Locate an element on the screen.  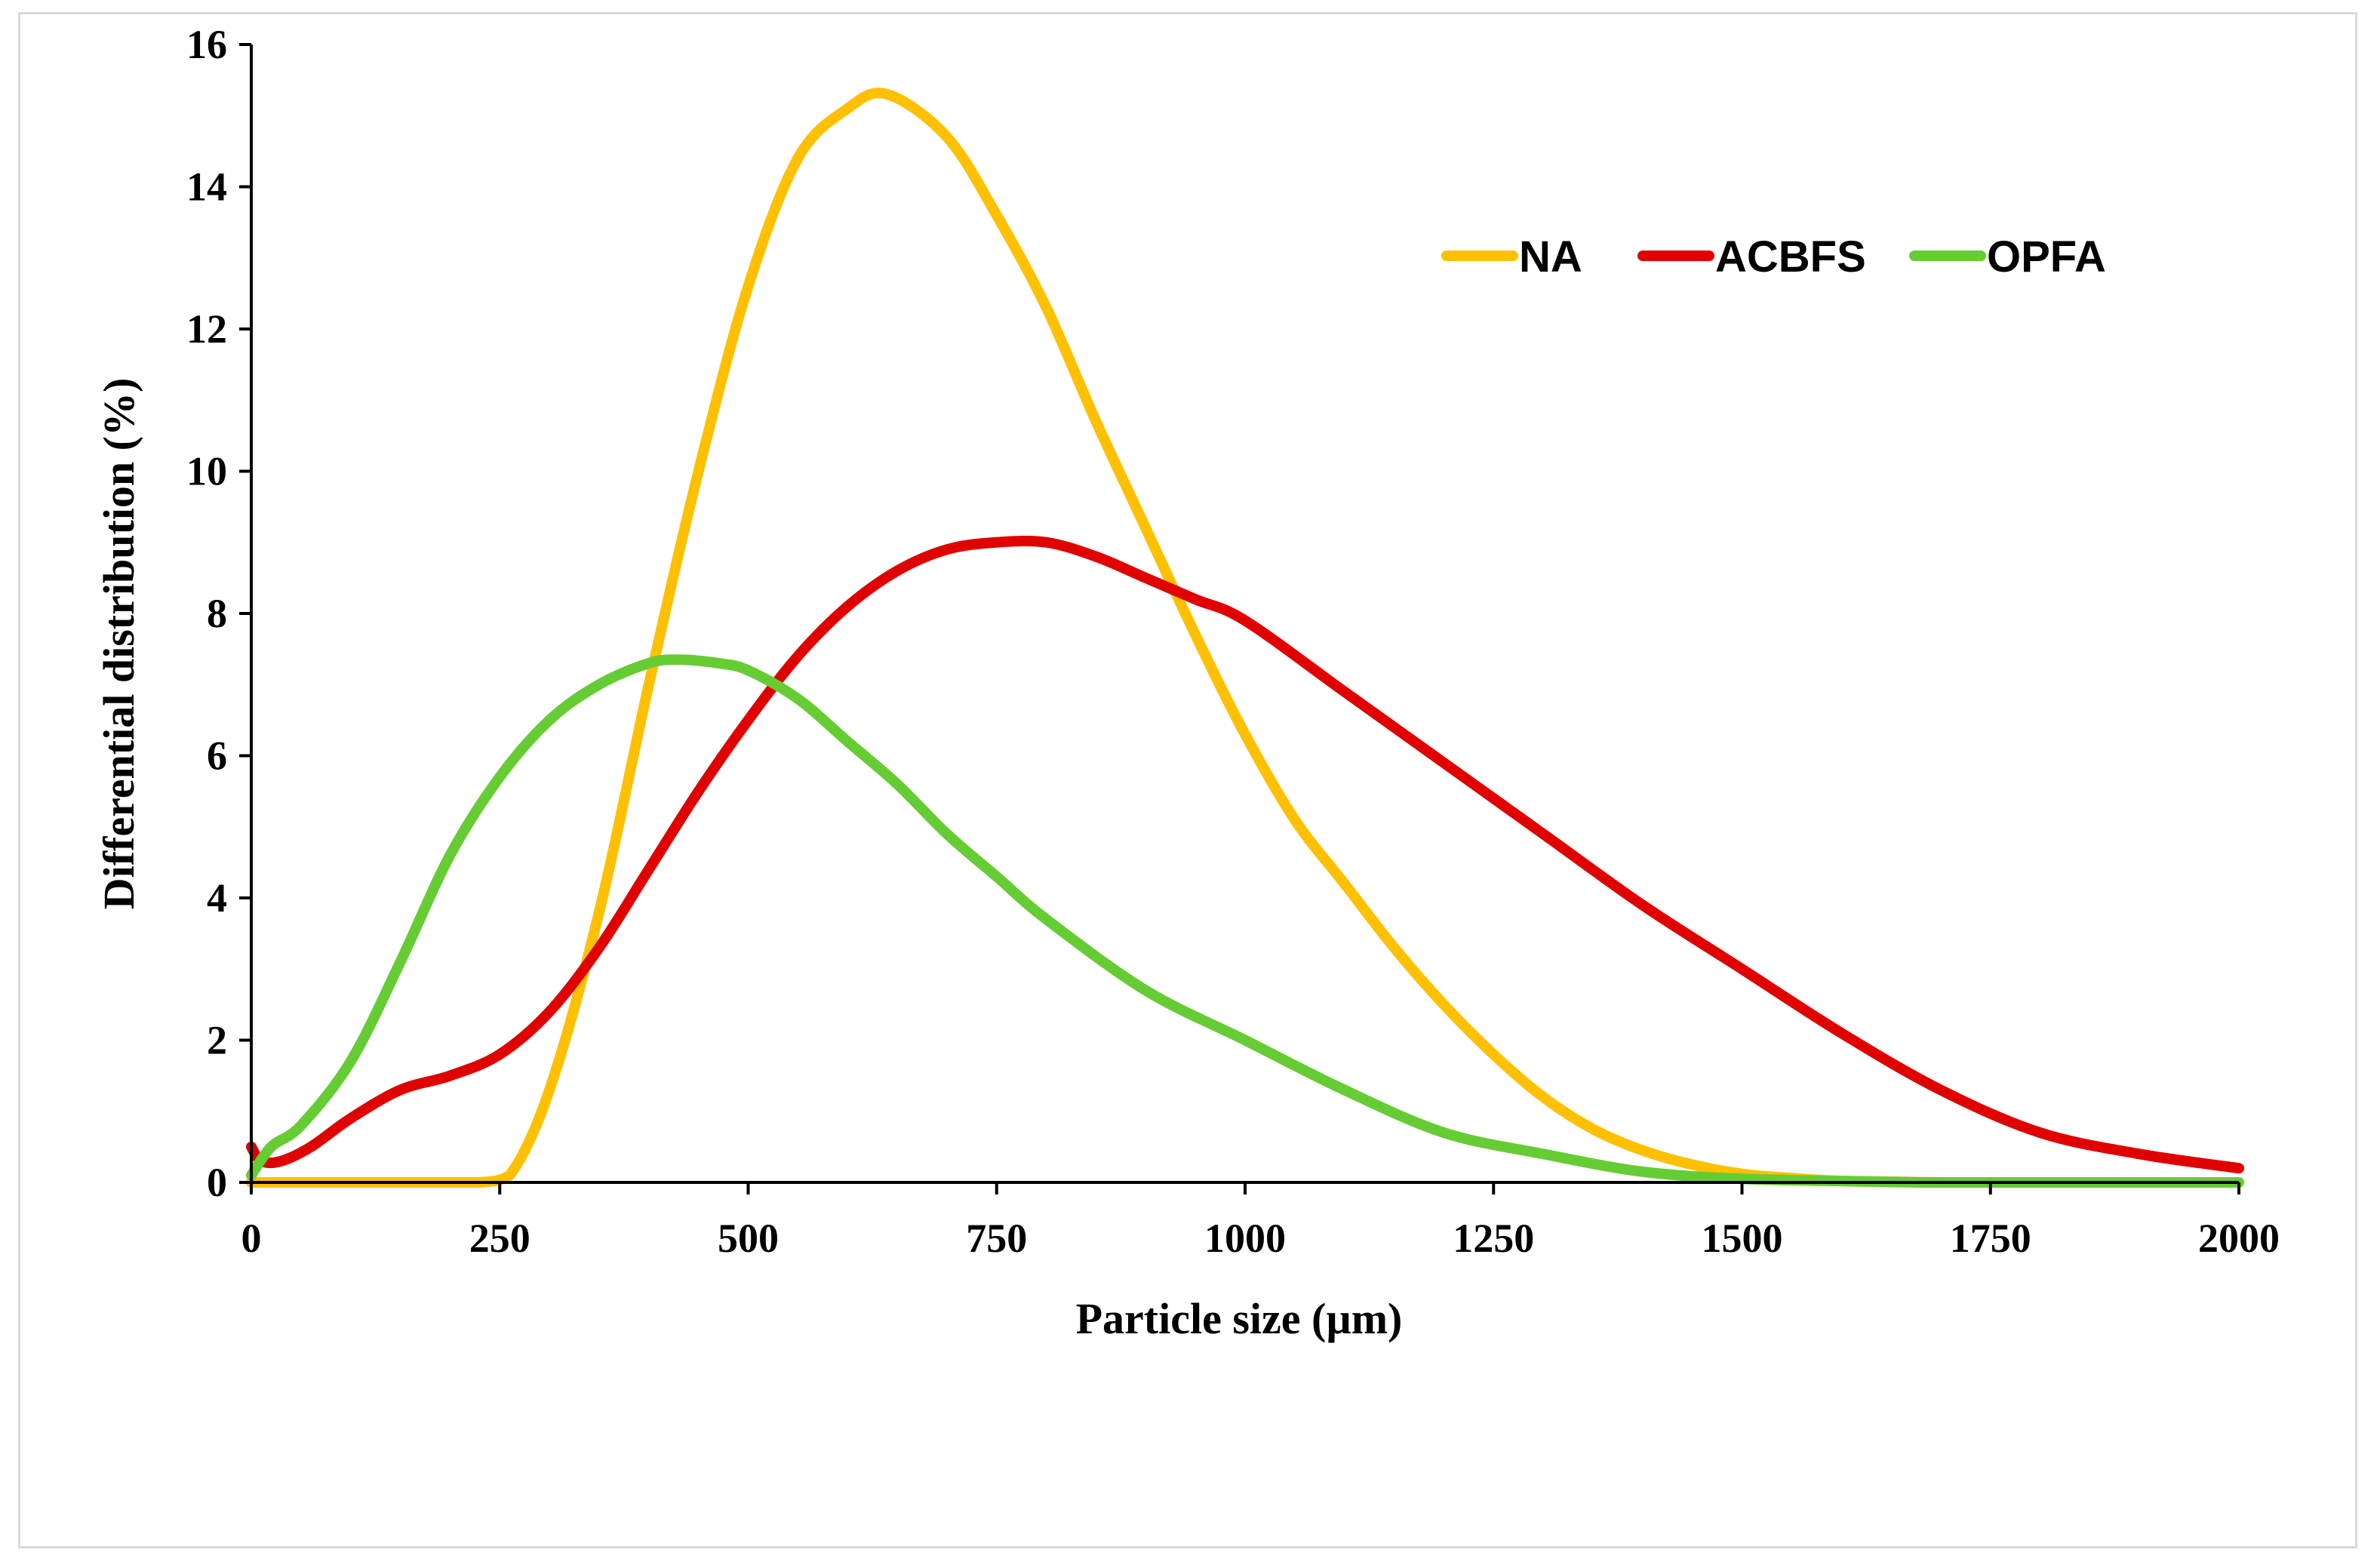
x-tick-label: 750 is located at coordinates (996, 1238).